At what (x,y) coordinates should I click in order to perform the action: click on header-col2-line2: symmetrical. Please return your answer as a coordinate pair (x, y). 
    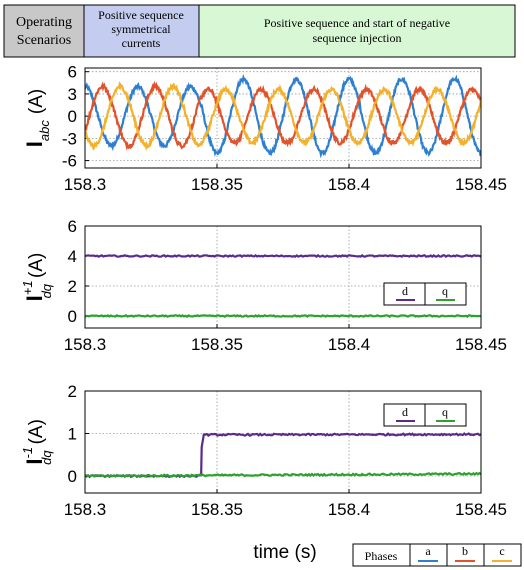
    Looking at the image, I should click on (141, 29).